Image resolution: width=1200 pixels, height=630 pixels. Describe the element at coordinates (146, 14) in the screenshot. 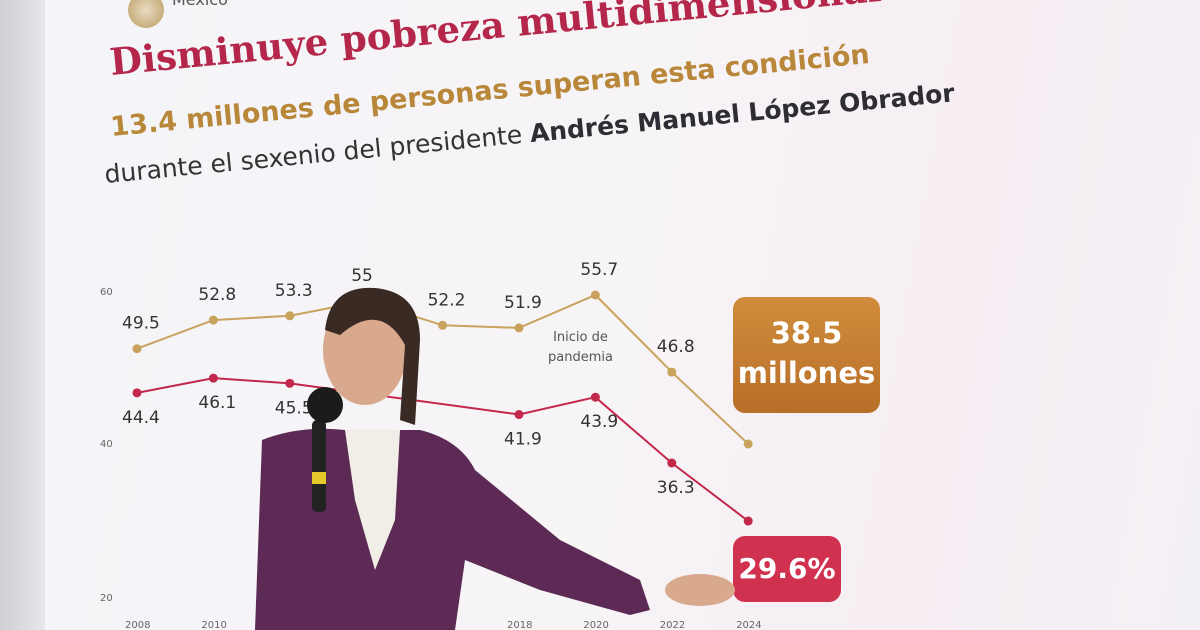

I see `coat-of-arms-logo` at that location.